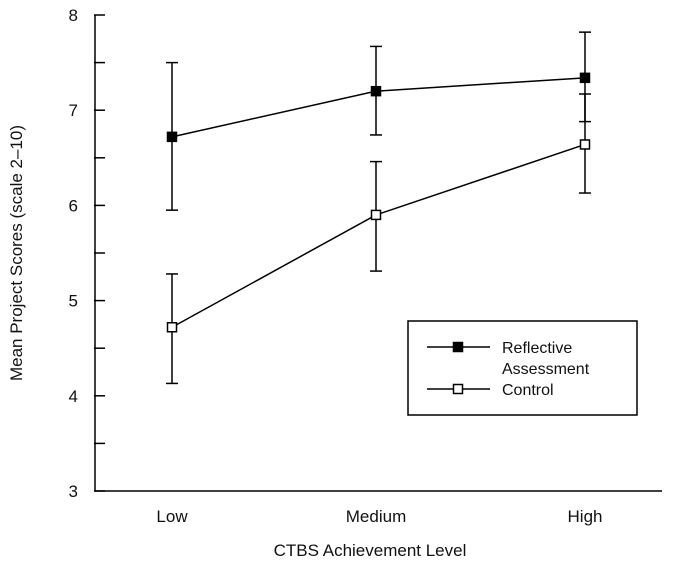  I want to click on legend-label: Control, so click(528, 390).